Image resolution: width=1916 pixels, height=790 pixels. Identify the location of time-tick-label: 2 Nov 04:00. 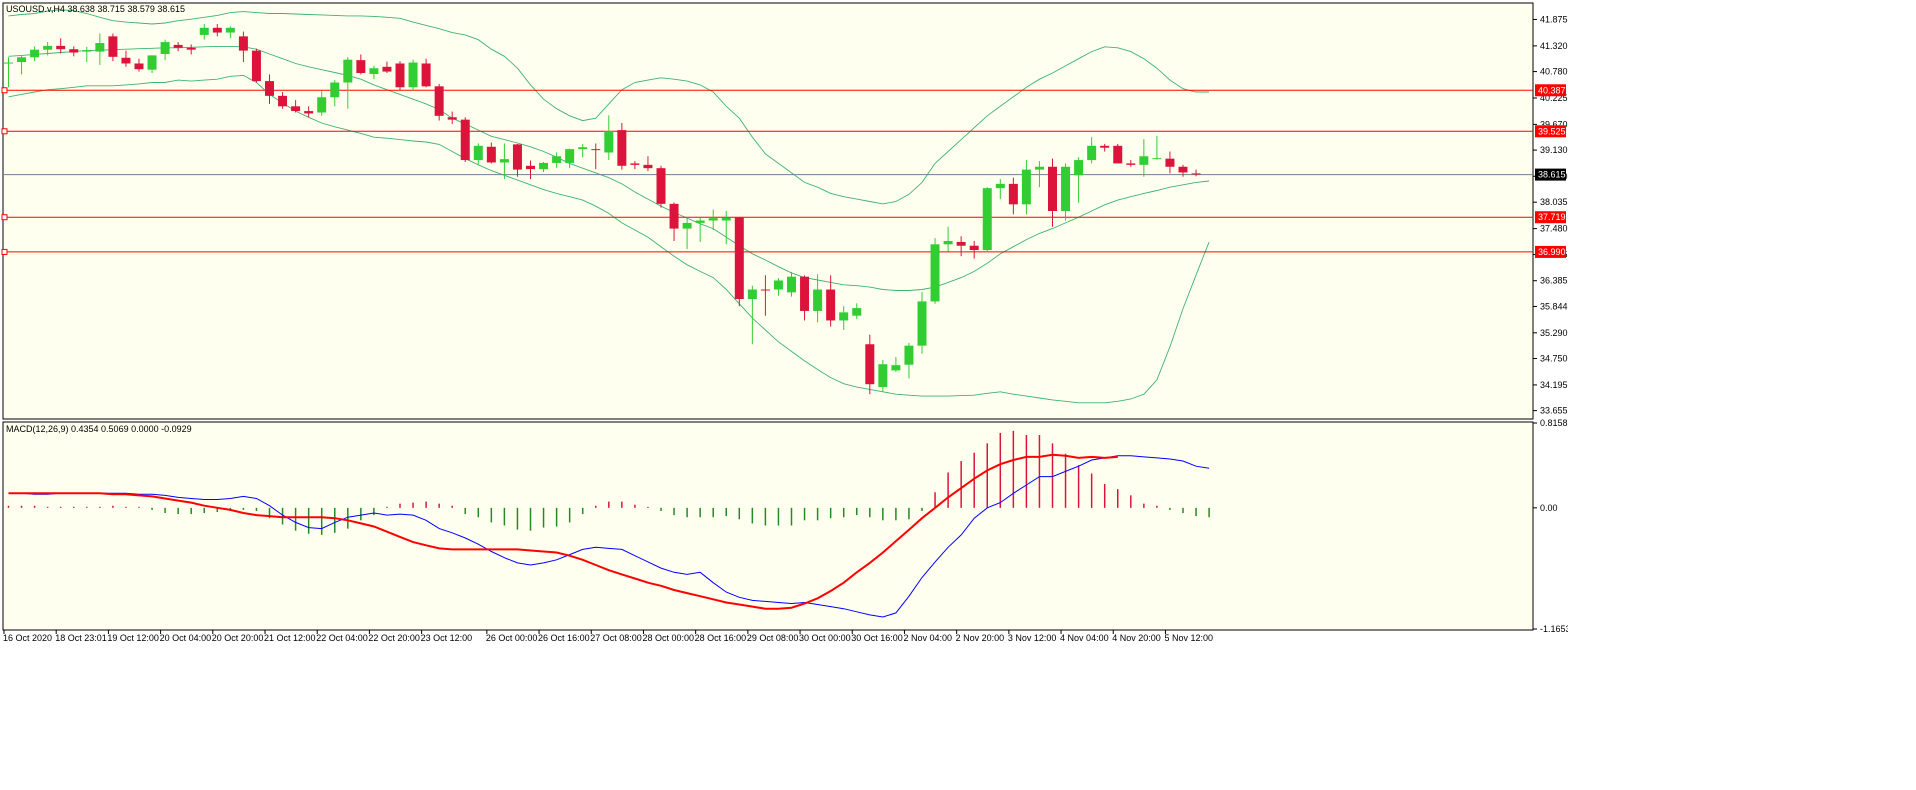
(927, 638).